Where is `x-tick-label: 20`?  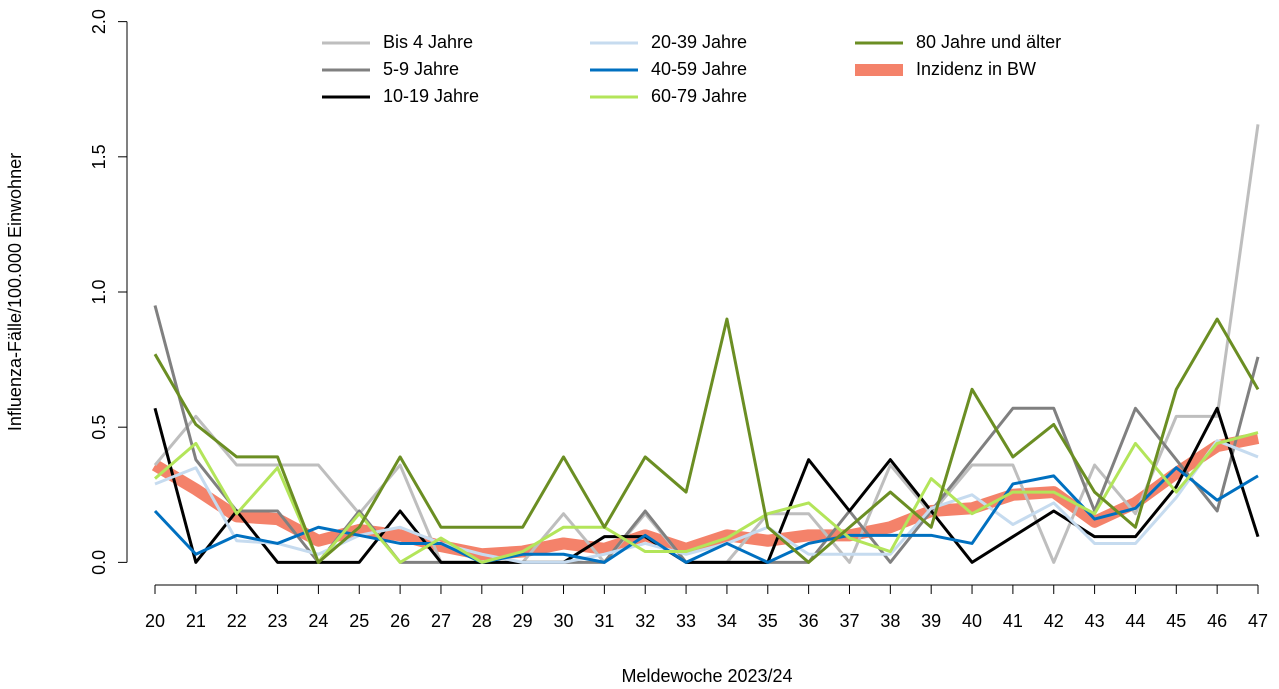
x-tick-label: 20 is located at coordinates (155, 621).